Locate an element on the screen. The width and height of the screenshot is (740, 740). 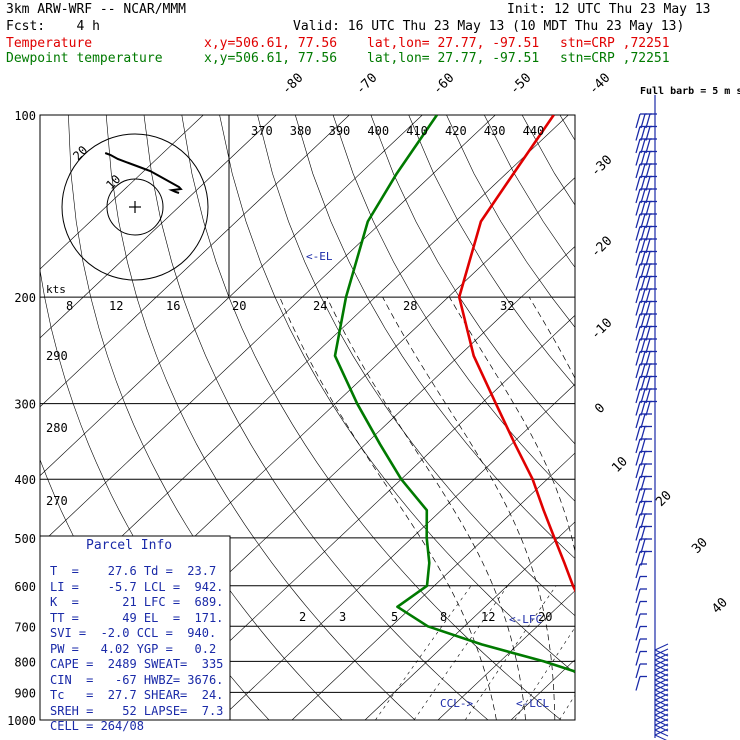
parcel-row: LI = -5.7 LCL = 942. is located at coordinates (137, 586).